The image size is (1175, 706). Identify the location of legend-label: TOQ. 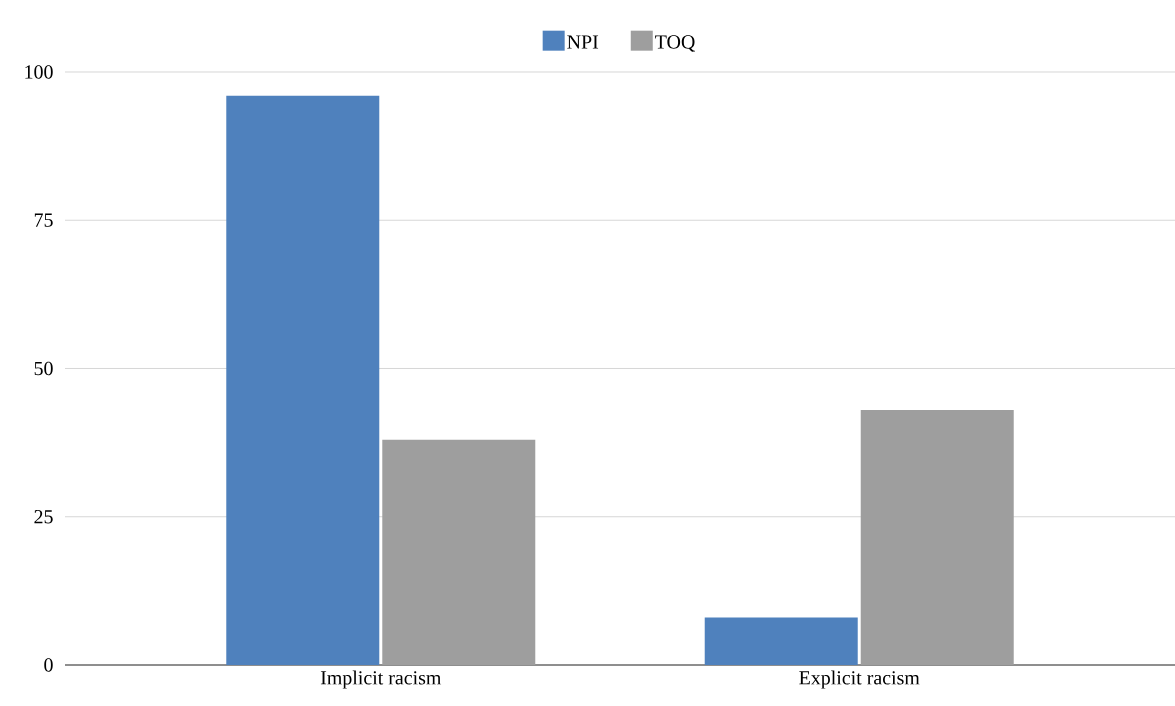
(675, 43).